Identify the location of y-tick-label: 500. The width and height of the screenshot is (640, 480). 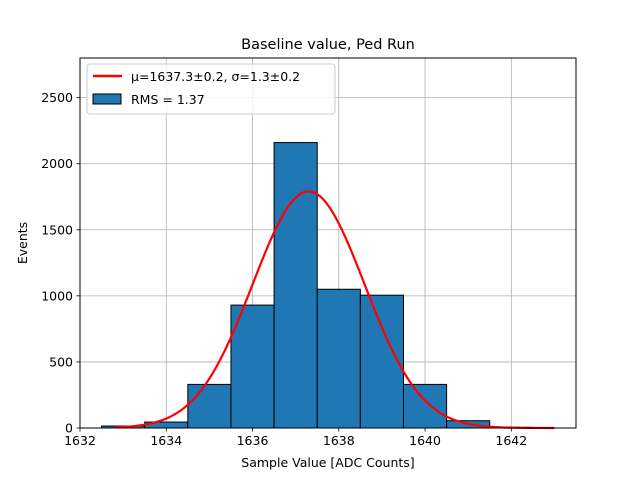
(61, 361).